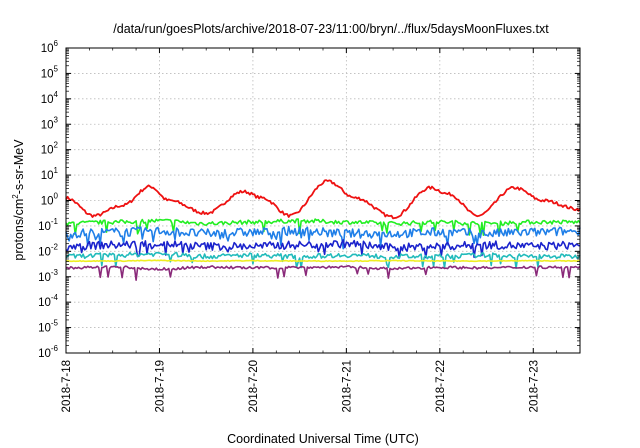 This screenshot has height=448, width=640. What do you see at coordinates (19, 230) in the screenshot?
I see `y-axis-label-base: protons/cm` at bounding box center [19, 230].